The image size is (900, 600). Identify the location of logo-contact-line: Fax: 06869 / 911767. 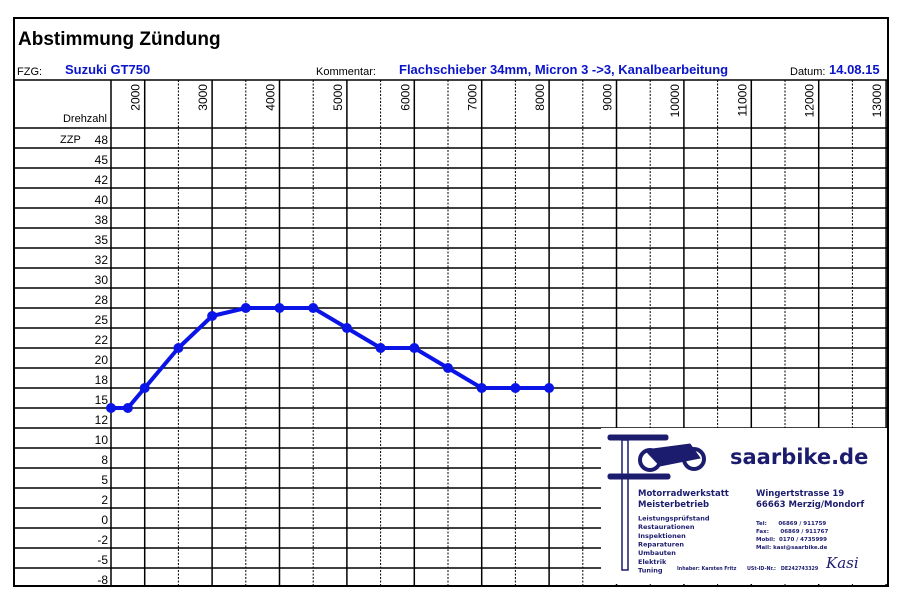
(792, 532).